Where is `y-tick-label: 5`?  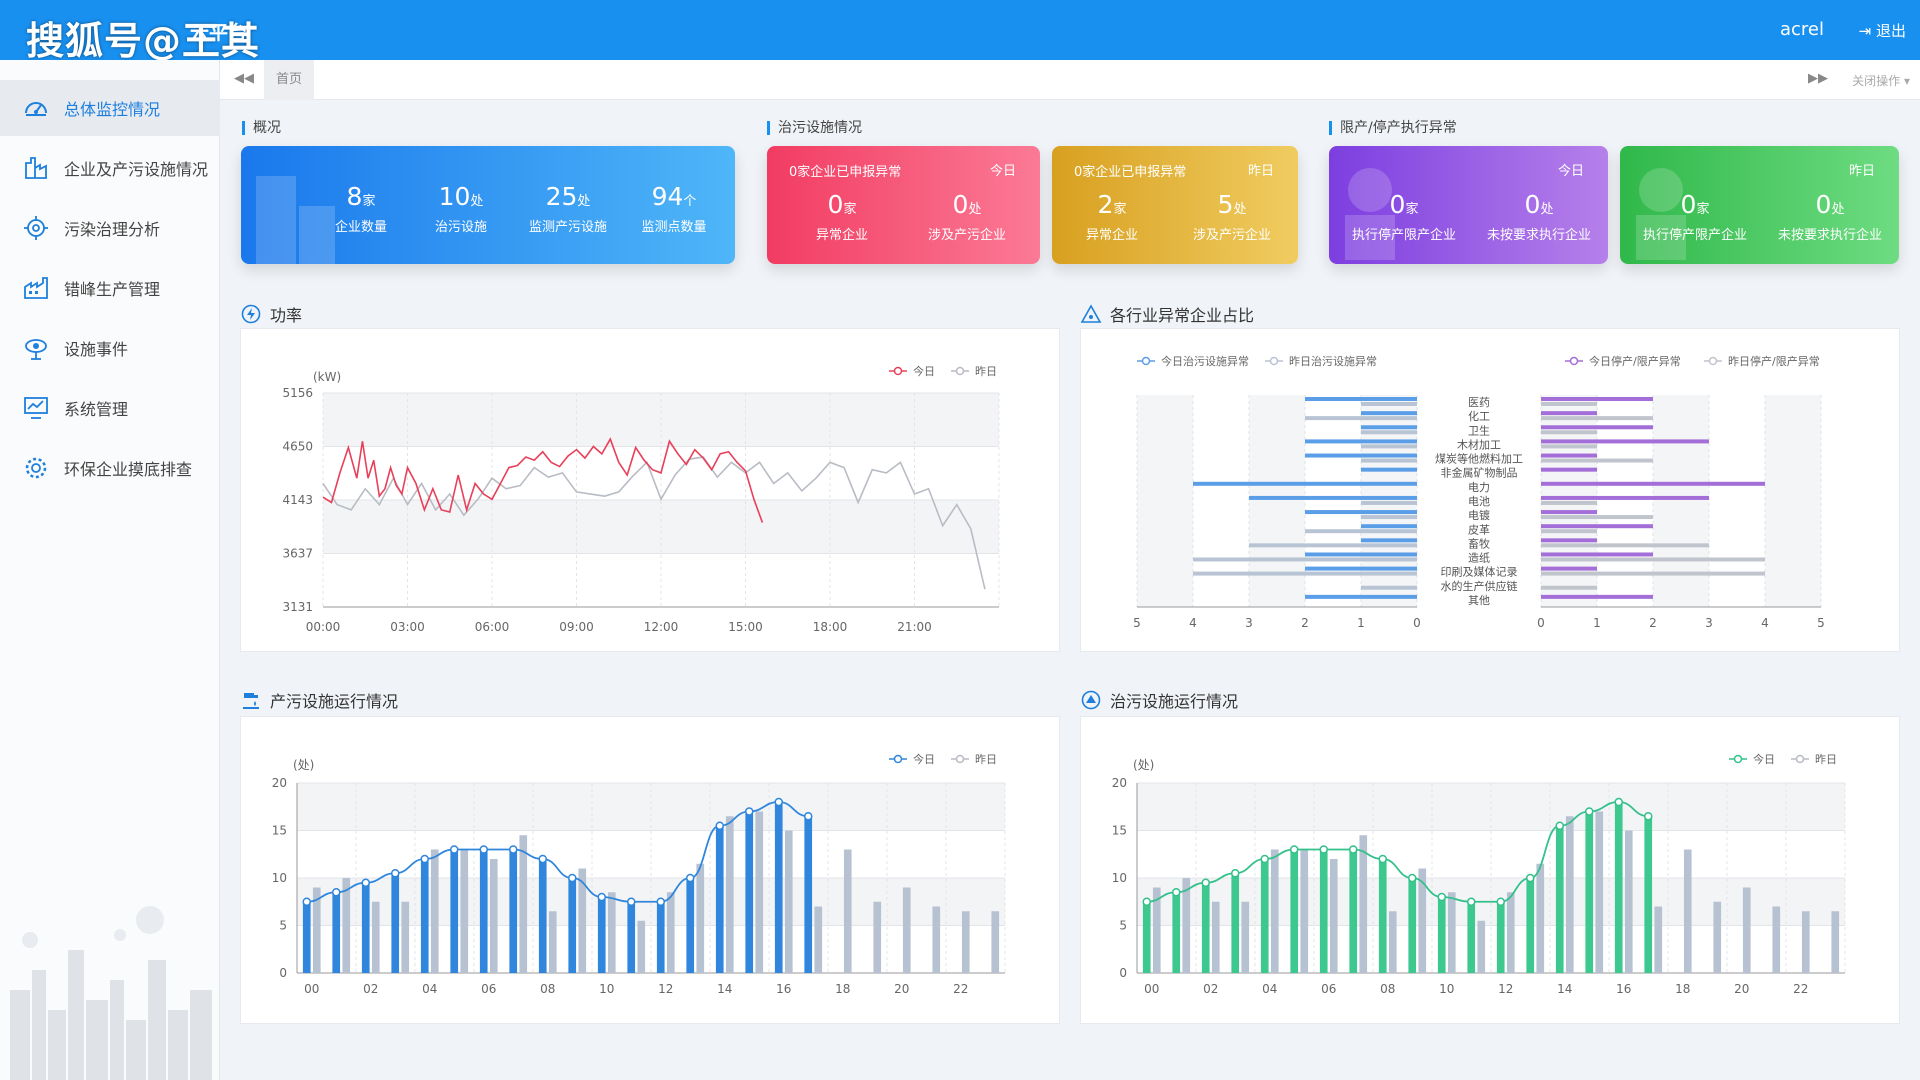
y-tick-label: 5 is located at coordinates (283, 926).